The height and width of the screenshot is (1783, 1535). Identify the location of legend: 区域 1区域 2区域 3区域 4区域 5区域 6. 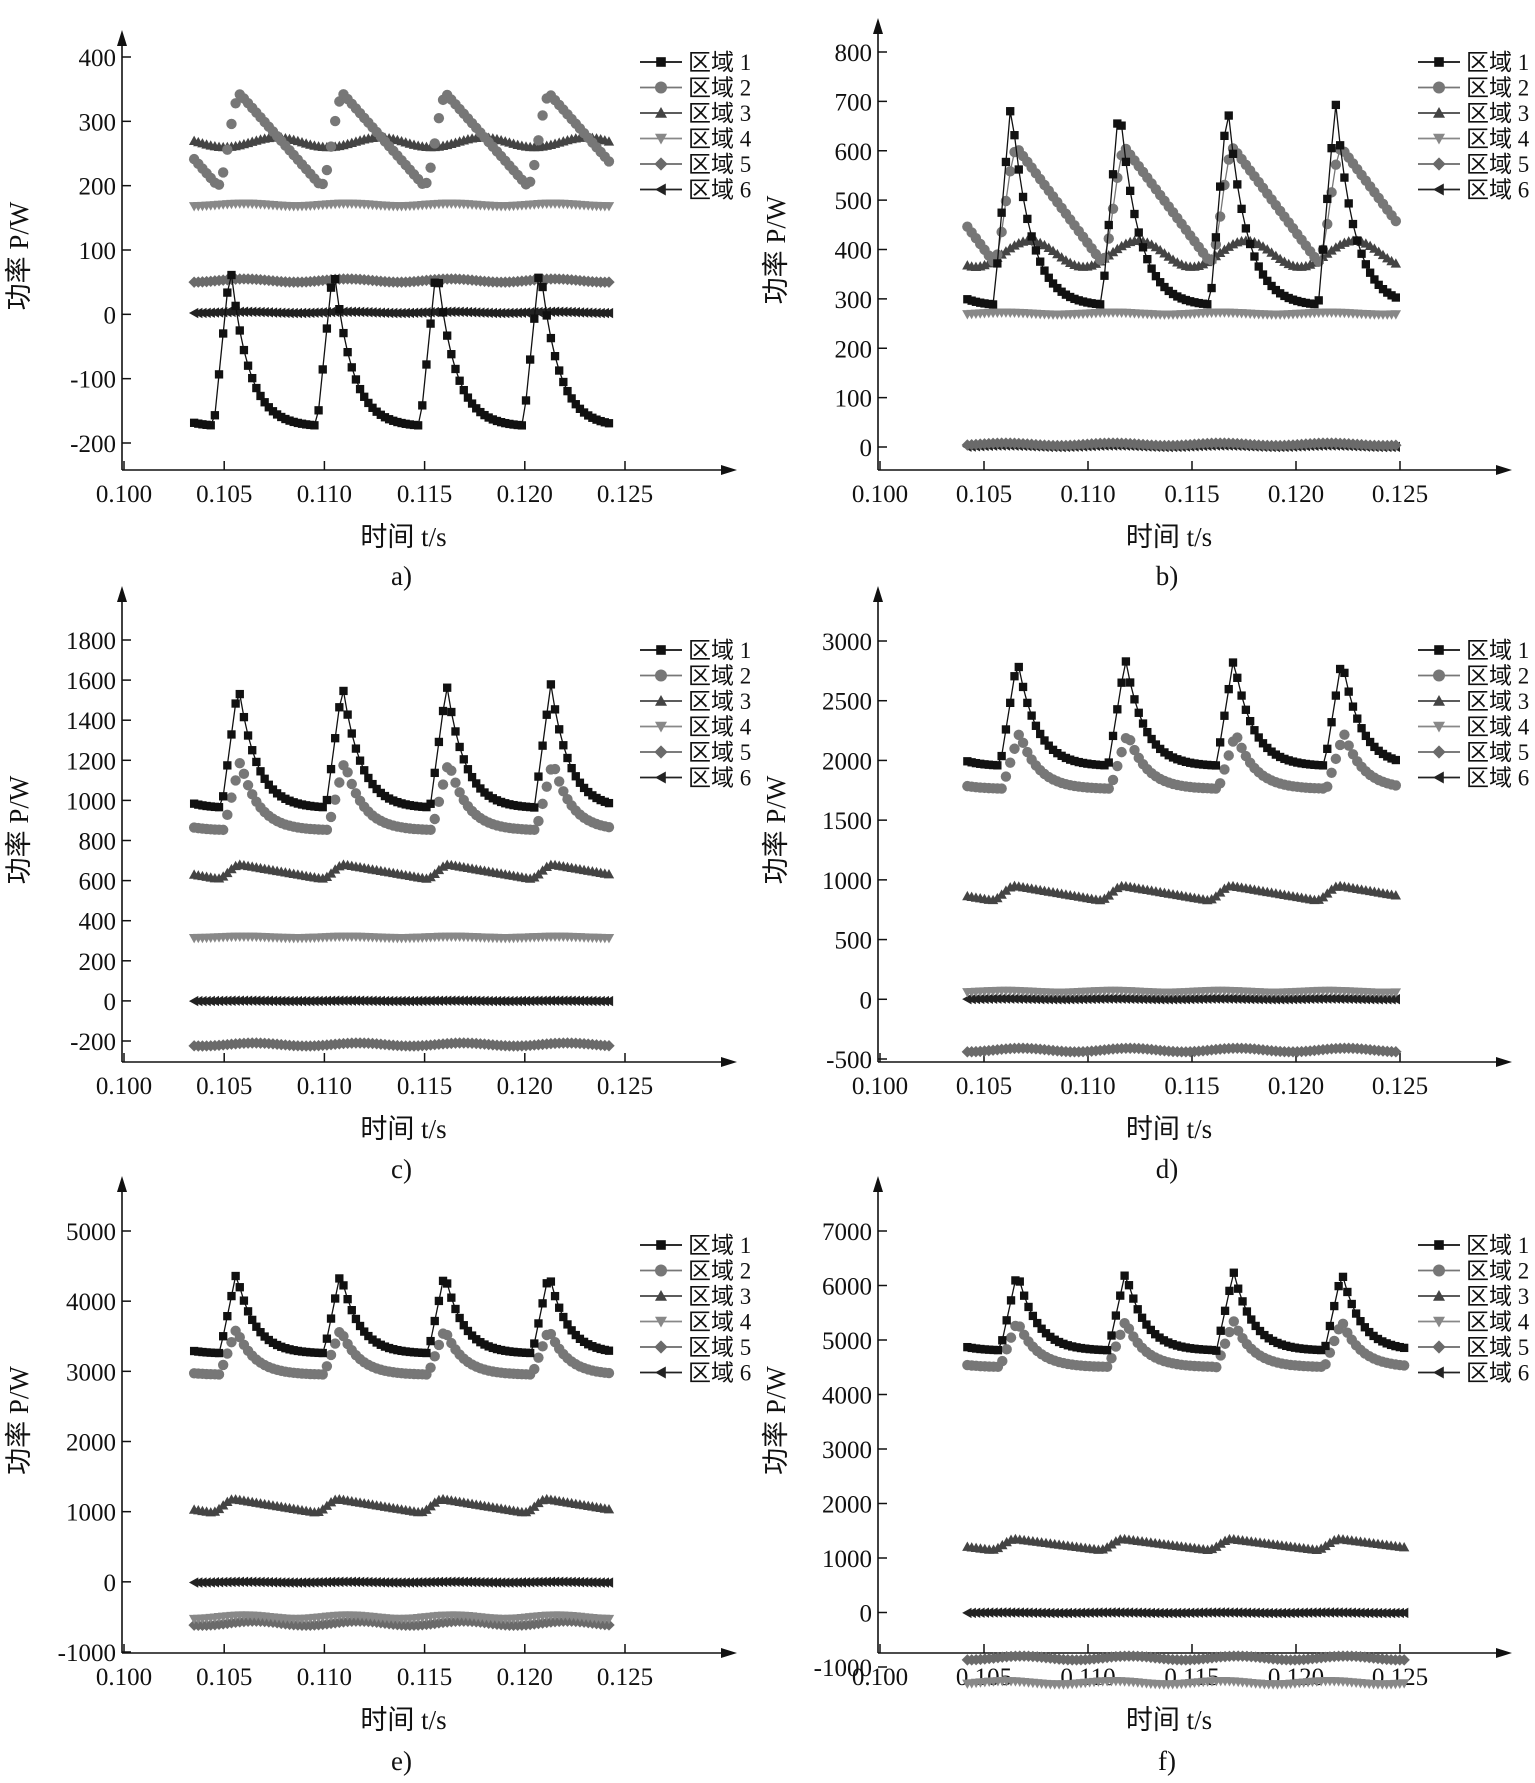
(1474, 126).